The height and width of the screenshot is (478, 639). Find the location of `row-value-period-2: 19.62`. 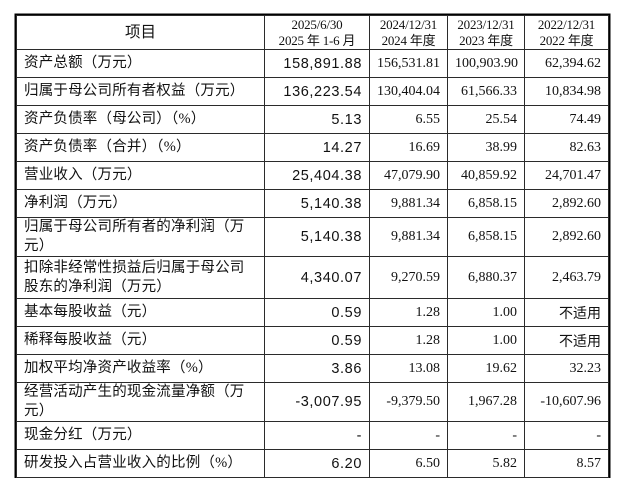

row-value-period-2: 19.62 is located at coordinates (486, 368).